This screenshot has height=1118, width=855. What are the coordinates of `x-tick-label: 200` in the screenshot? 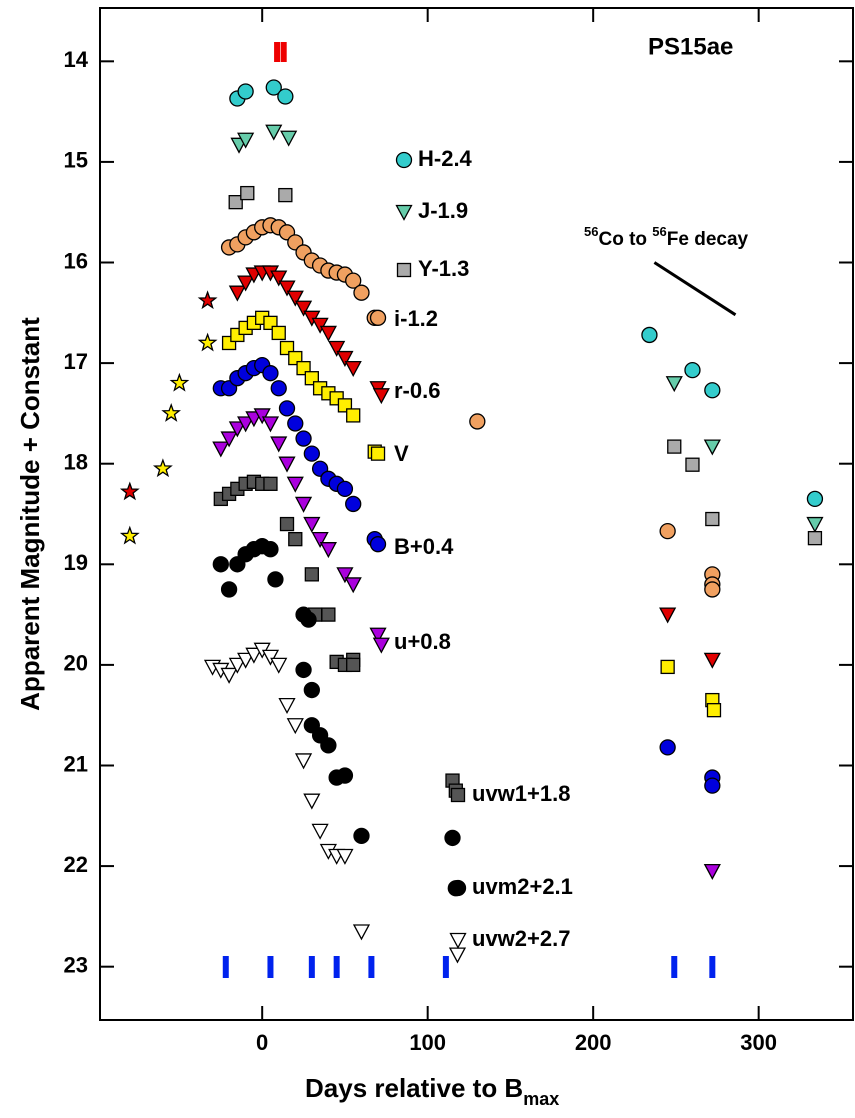 It's located at (593, 1042).